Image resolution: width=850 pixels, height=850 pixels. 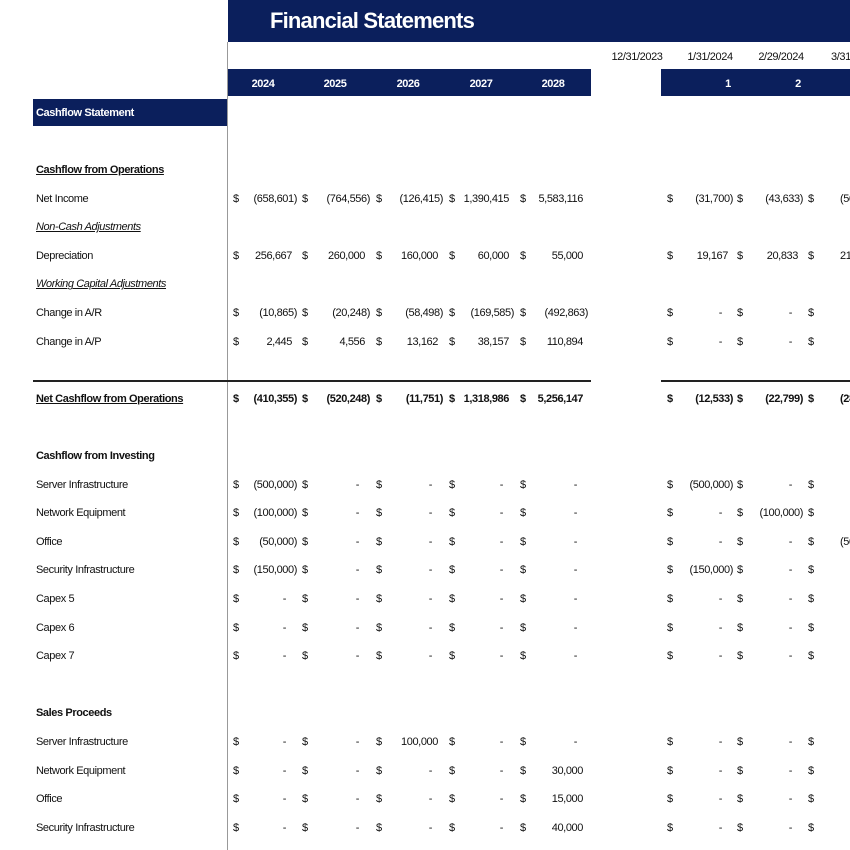 I want to click on title: Financial Statements, so click(x=372, y=20).